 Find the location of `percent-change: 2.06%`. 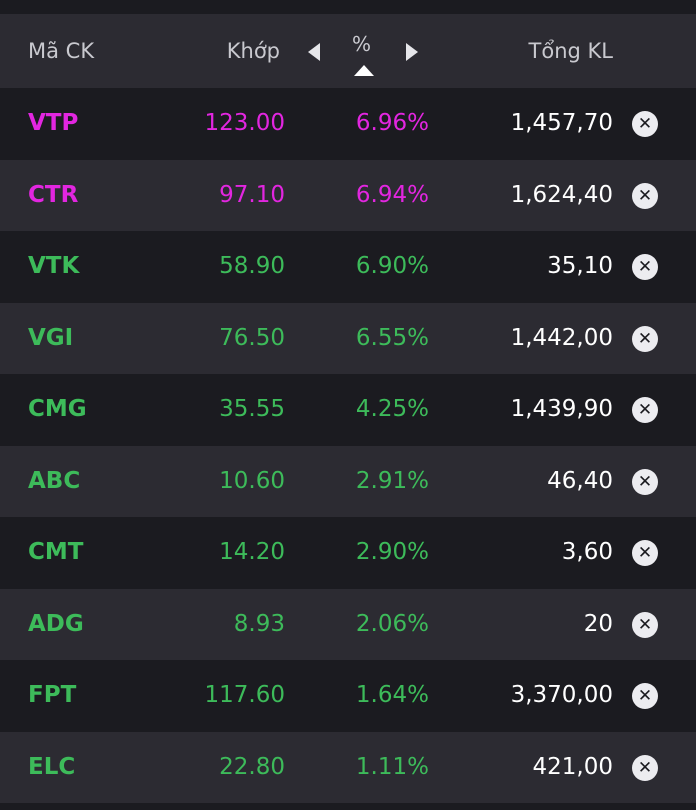

percent-change: 2.06% is located at coordinates (392, 623).